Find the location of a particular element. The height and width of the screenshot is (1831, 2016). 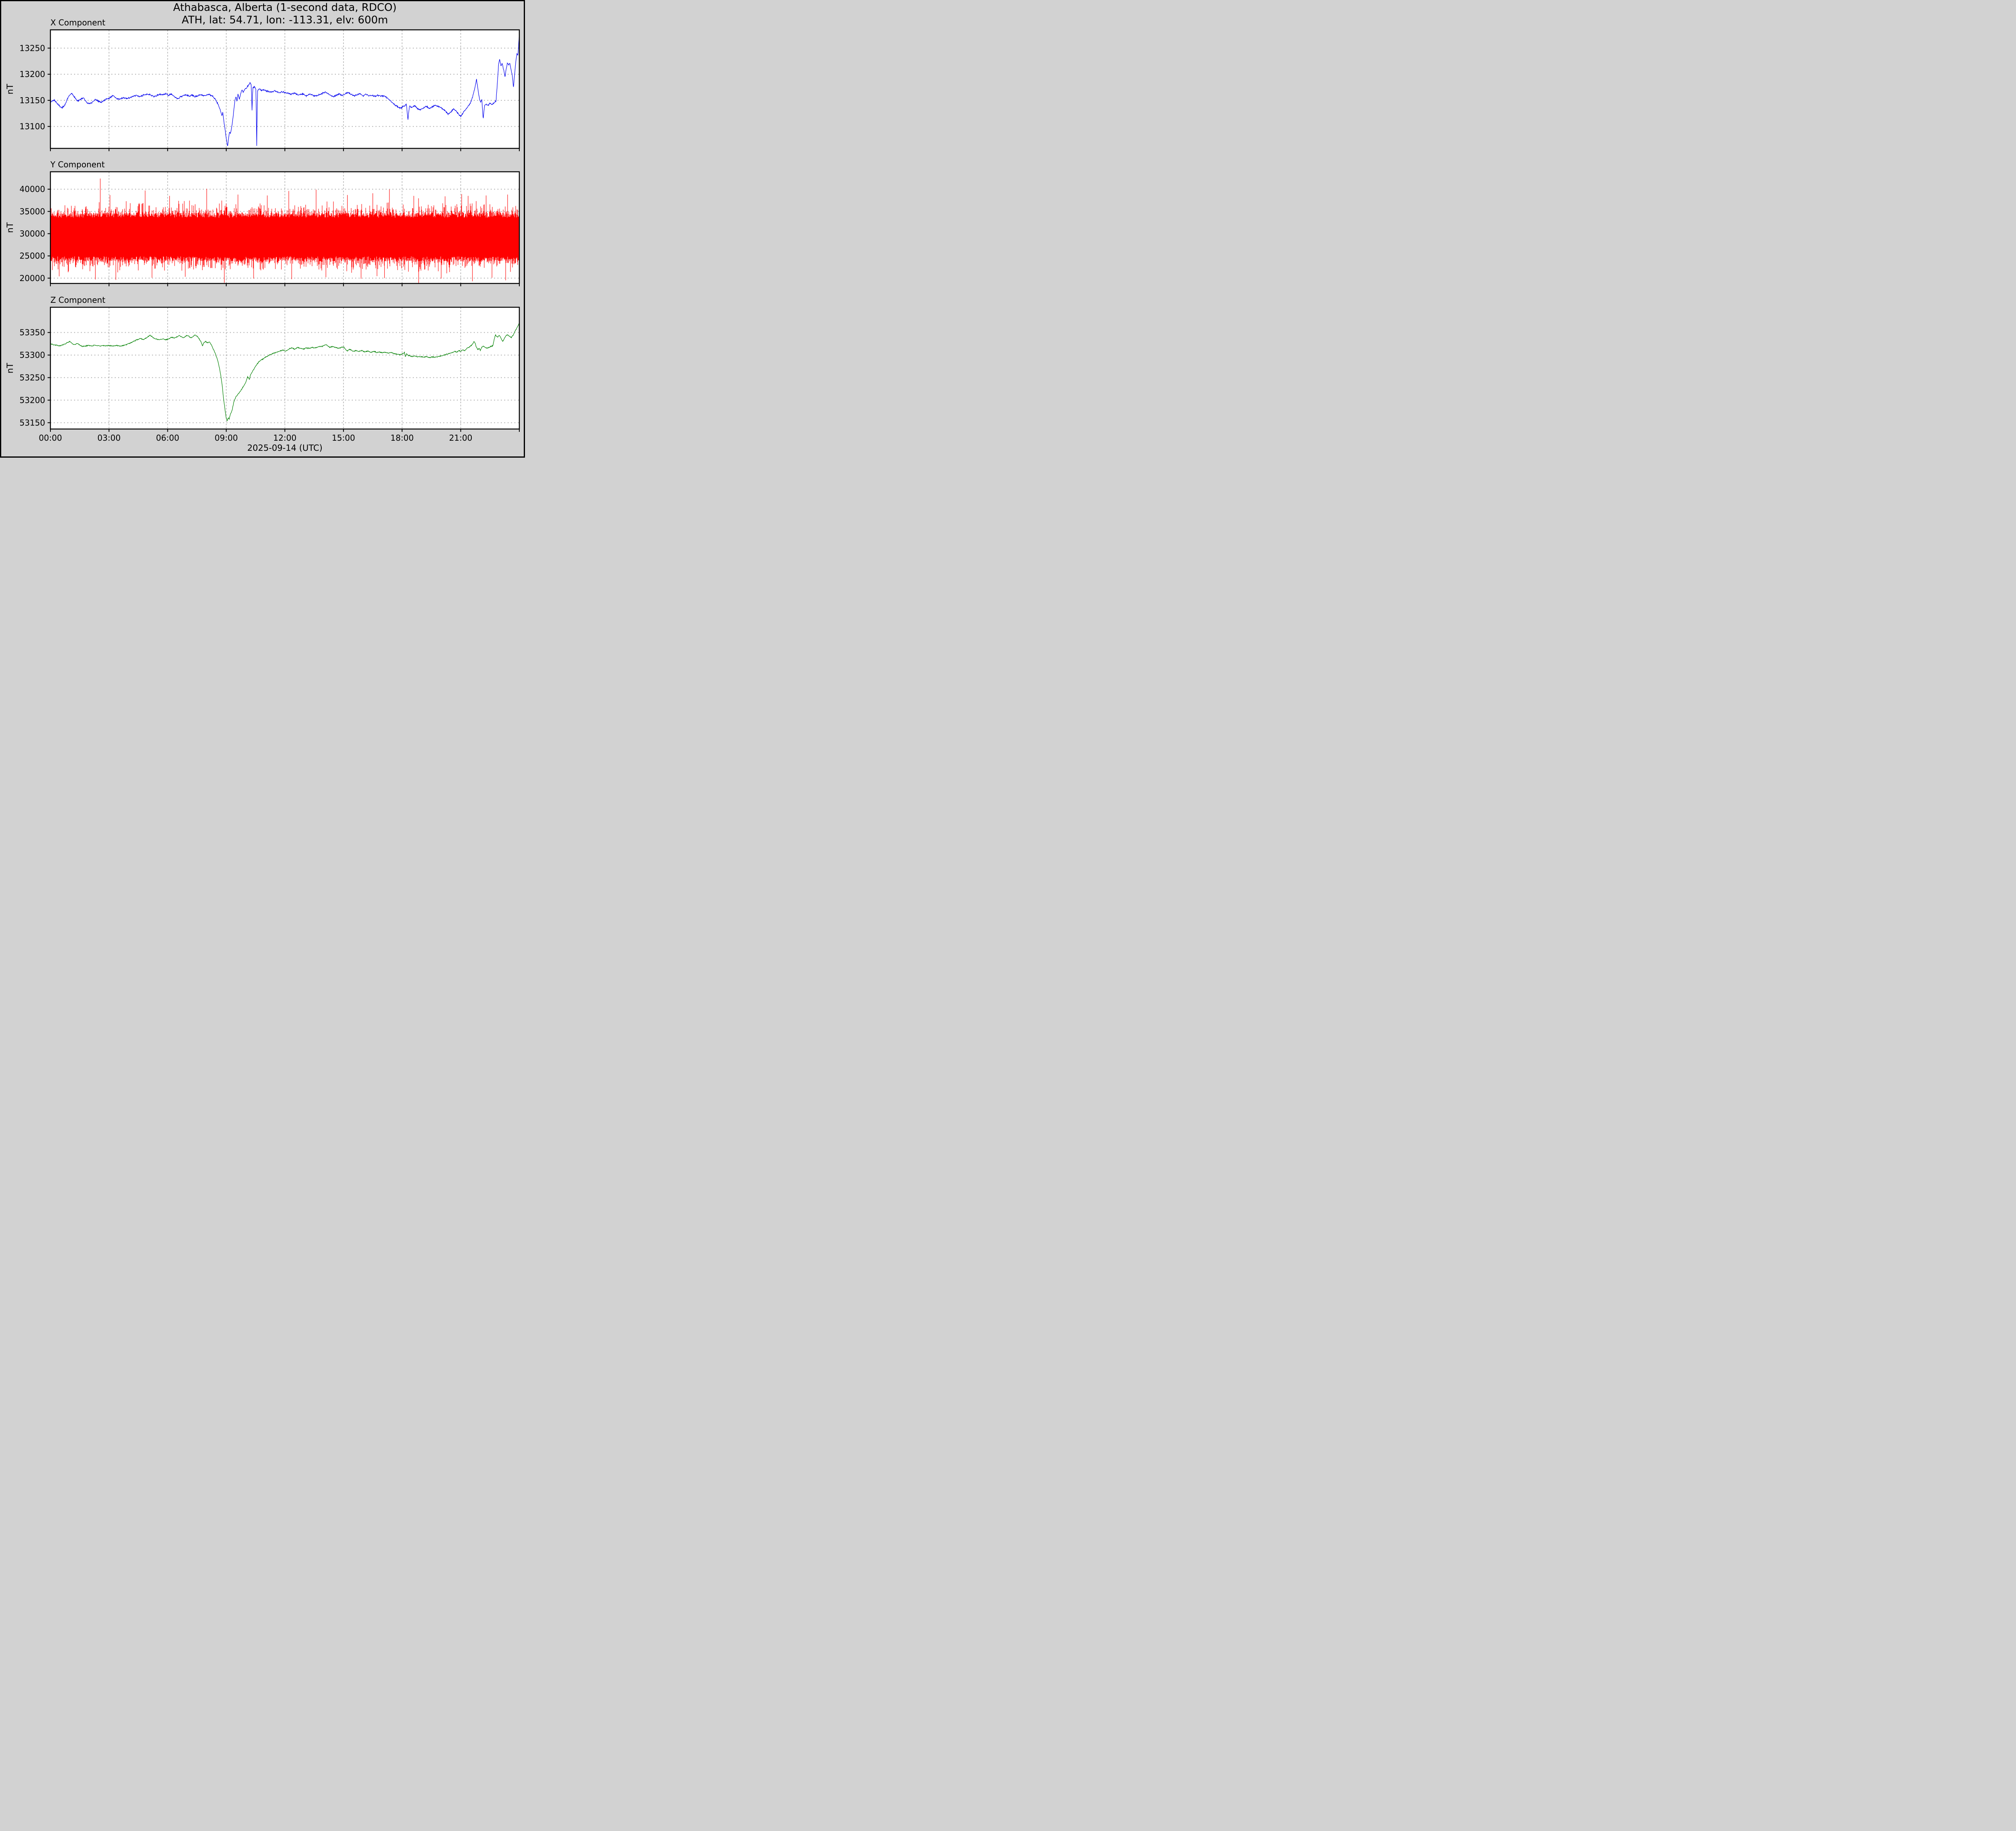

tick-marks-z-component is located at coordinates (284, 382).